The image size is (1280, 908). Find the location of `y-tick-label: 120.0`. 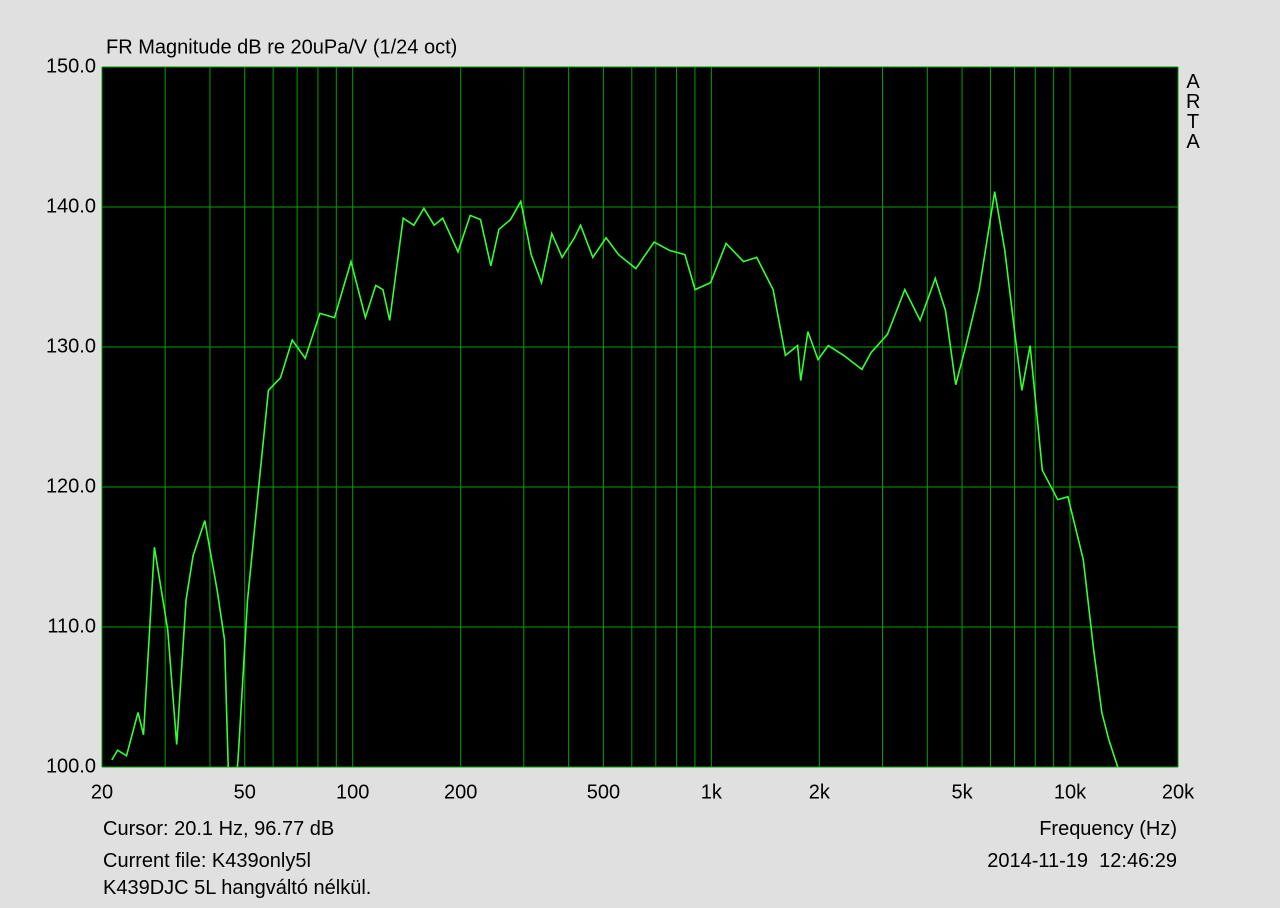

y-tick-label: 120.0 is located at coordinates (71, 486).